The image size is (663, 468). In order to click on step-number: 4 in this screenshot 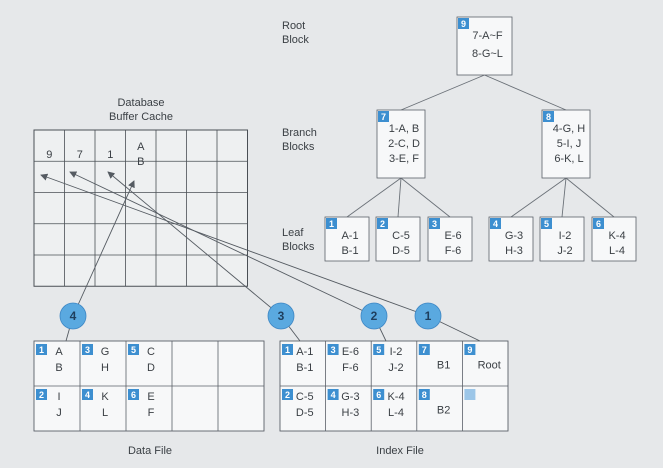, I will do `click(73, 316)`.